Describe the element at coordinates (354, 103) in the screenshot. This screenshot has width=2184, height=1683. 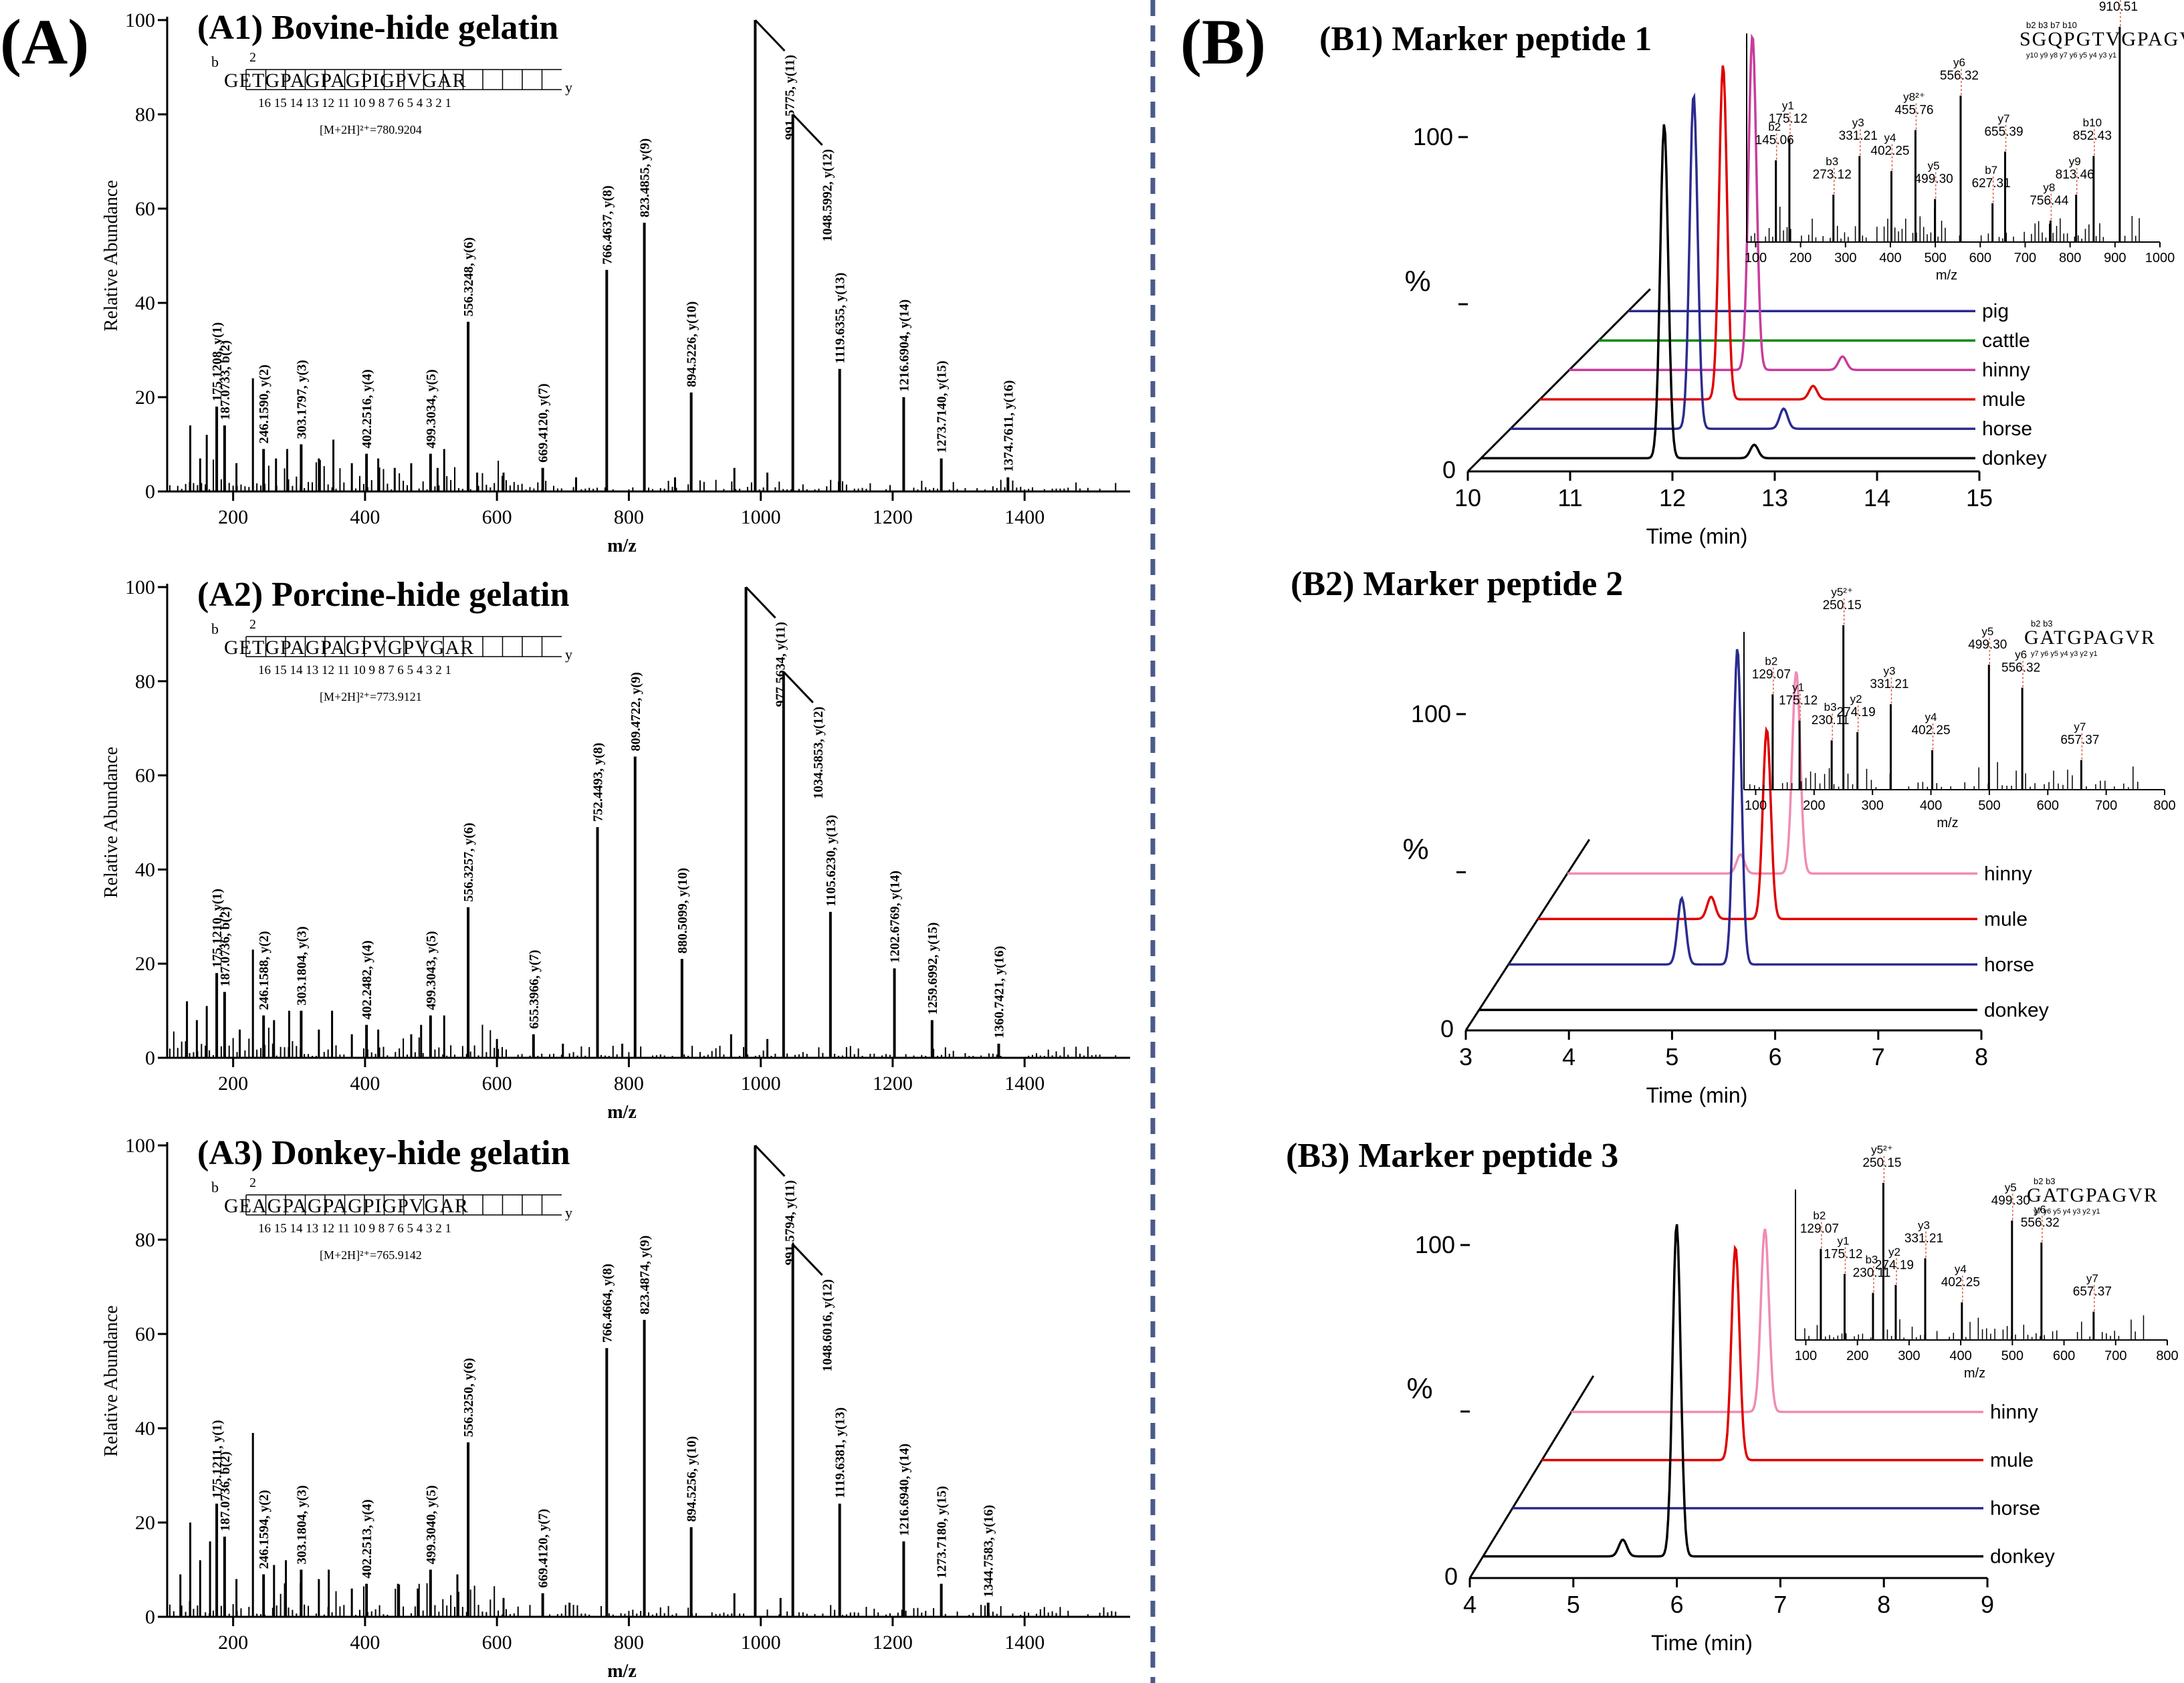
I see `y-ion-numbers: 16 15 14 13 12 11 10 9 8 7 6 5 4 3 2 1` at that location.